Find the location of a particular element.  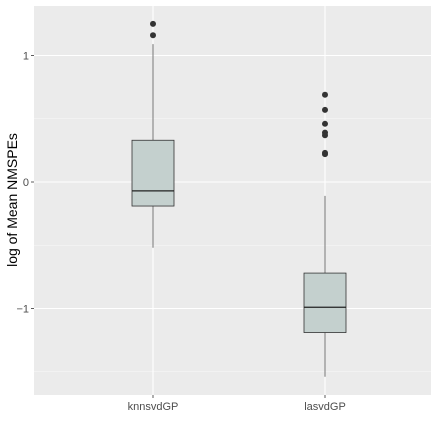

y-tick-label: 0 is located at coordinates (26, 183).